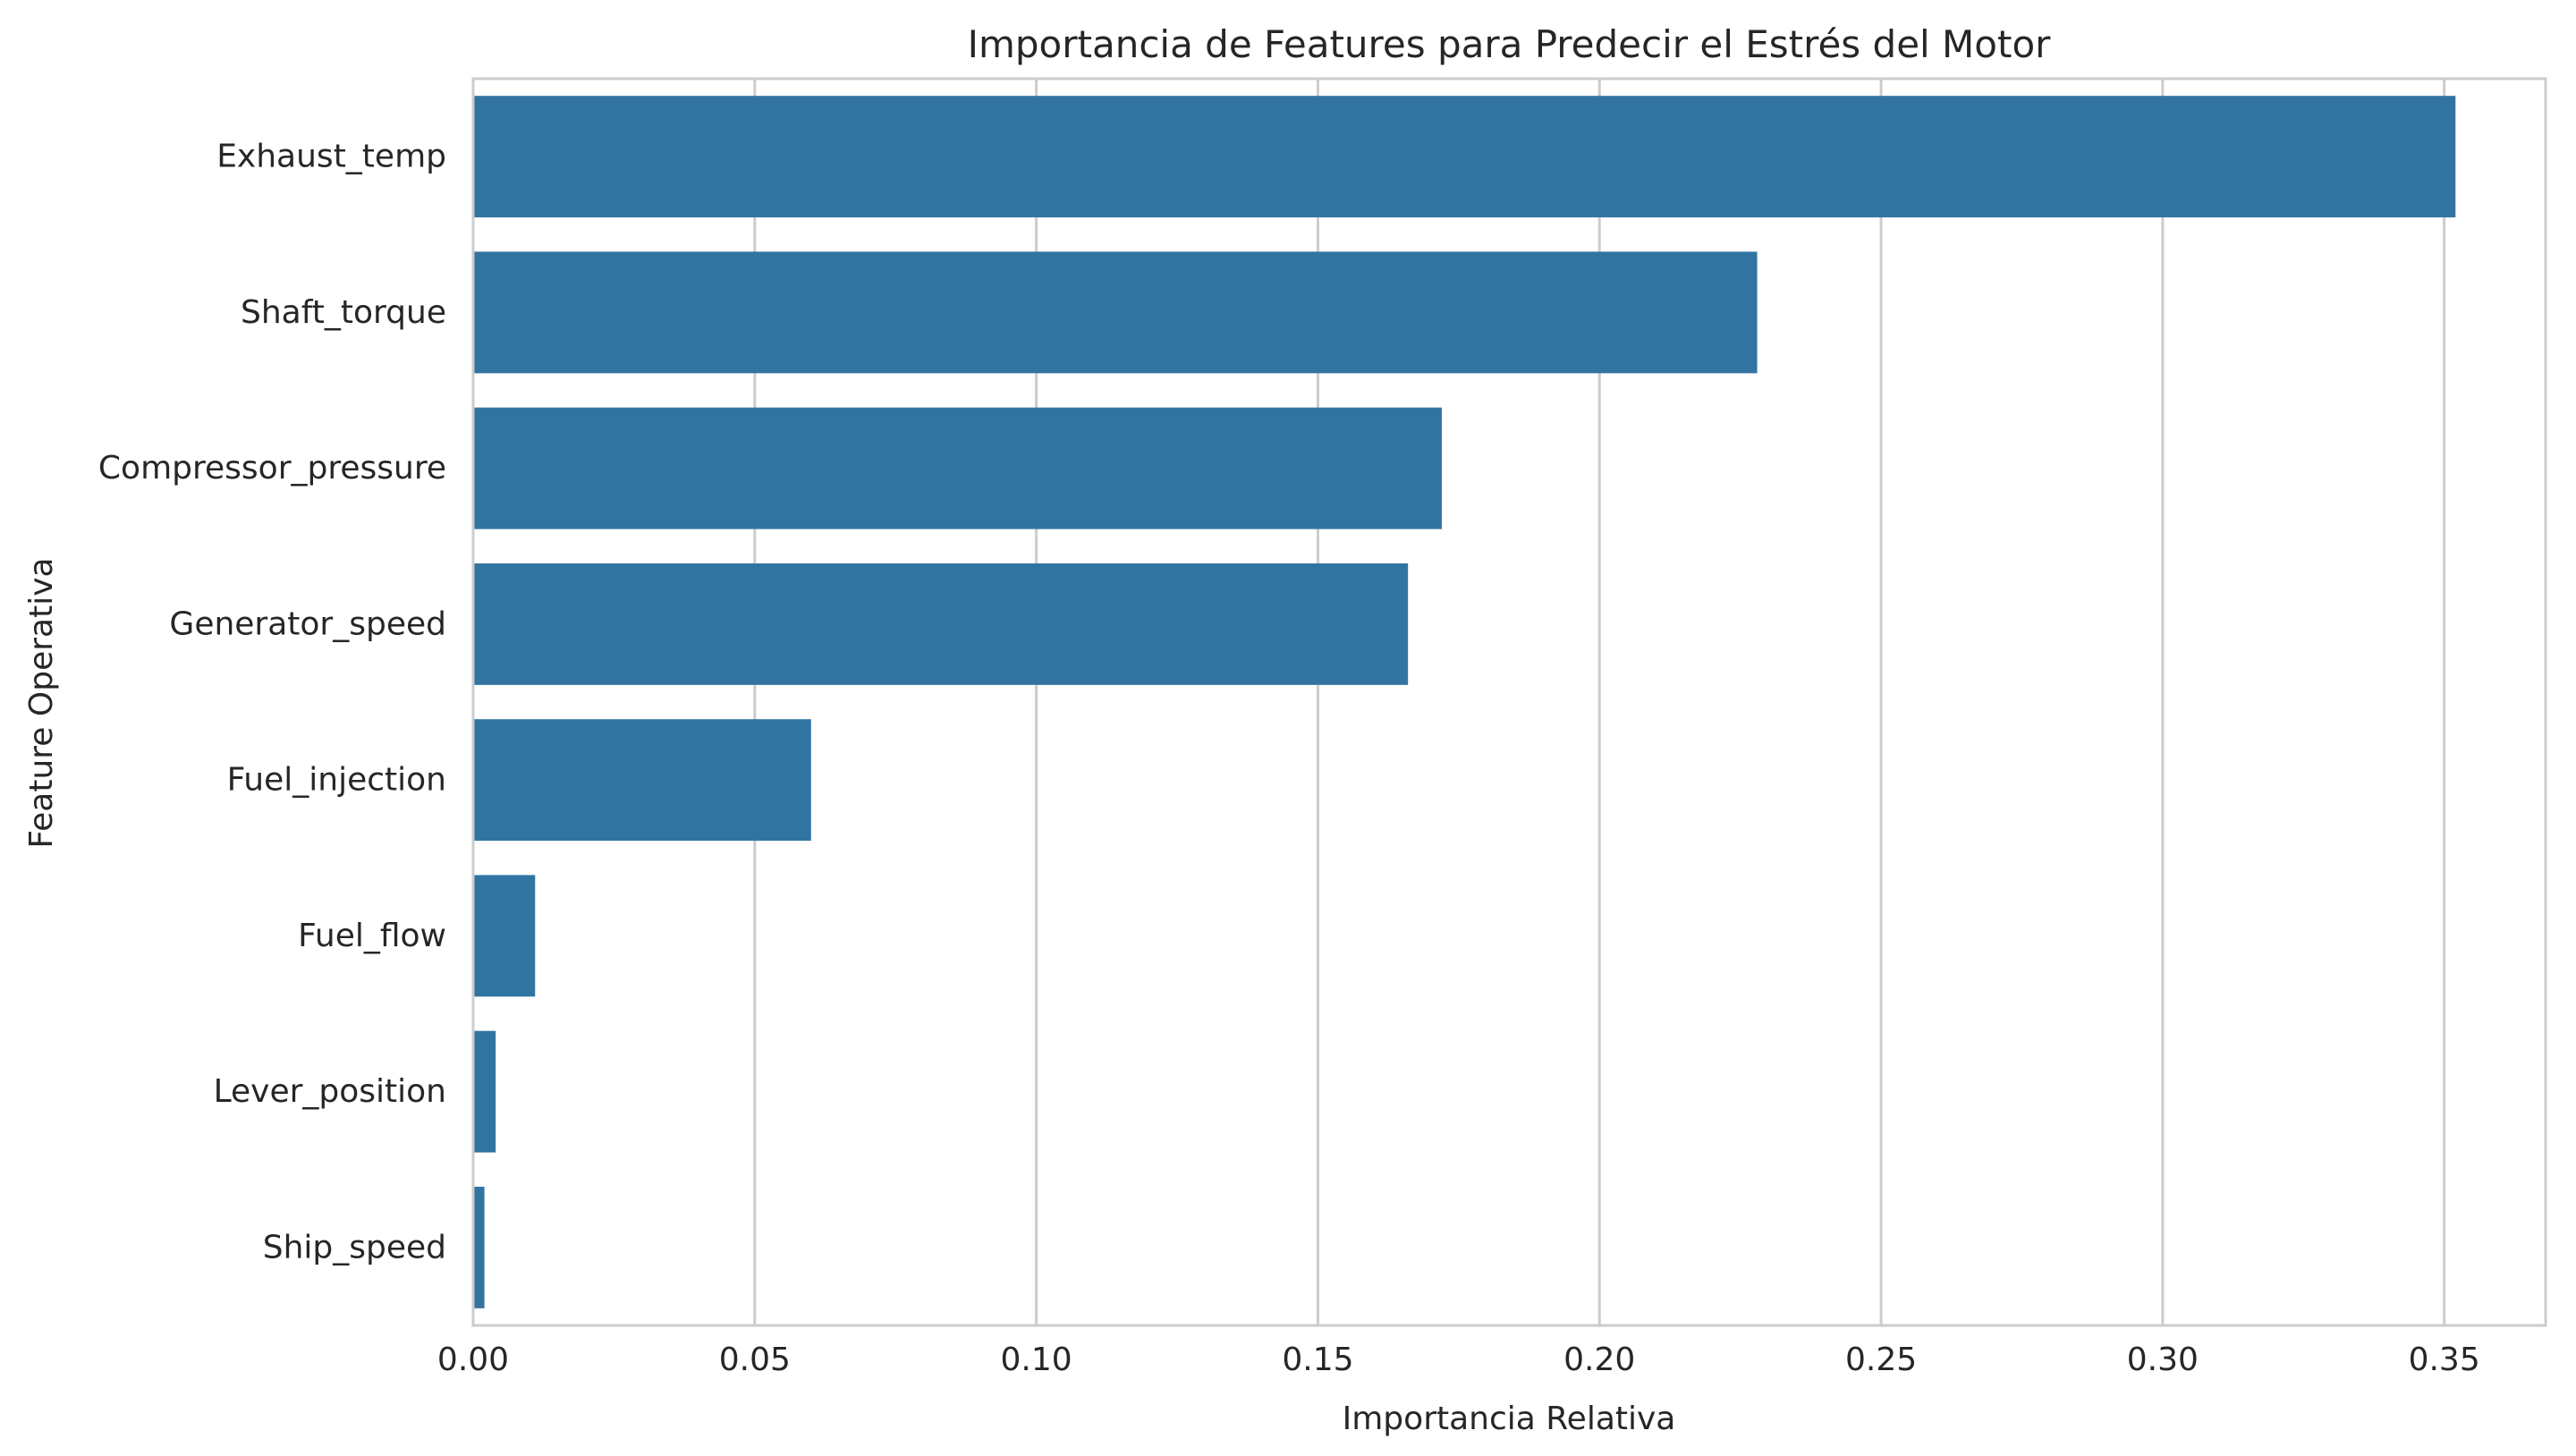  Describe the element at coordinates (307, 623) in the screenshot. I see `y-tick-label: Generator_speed` at that location.